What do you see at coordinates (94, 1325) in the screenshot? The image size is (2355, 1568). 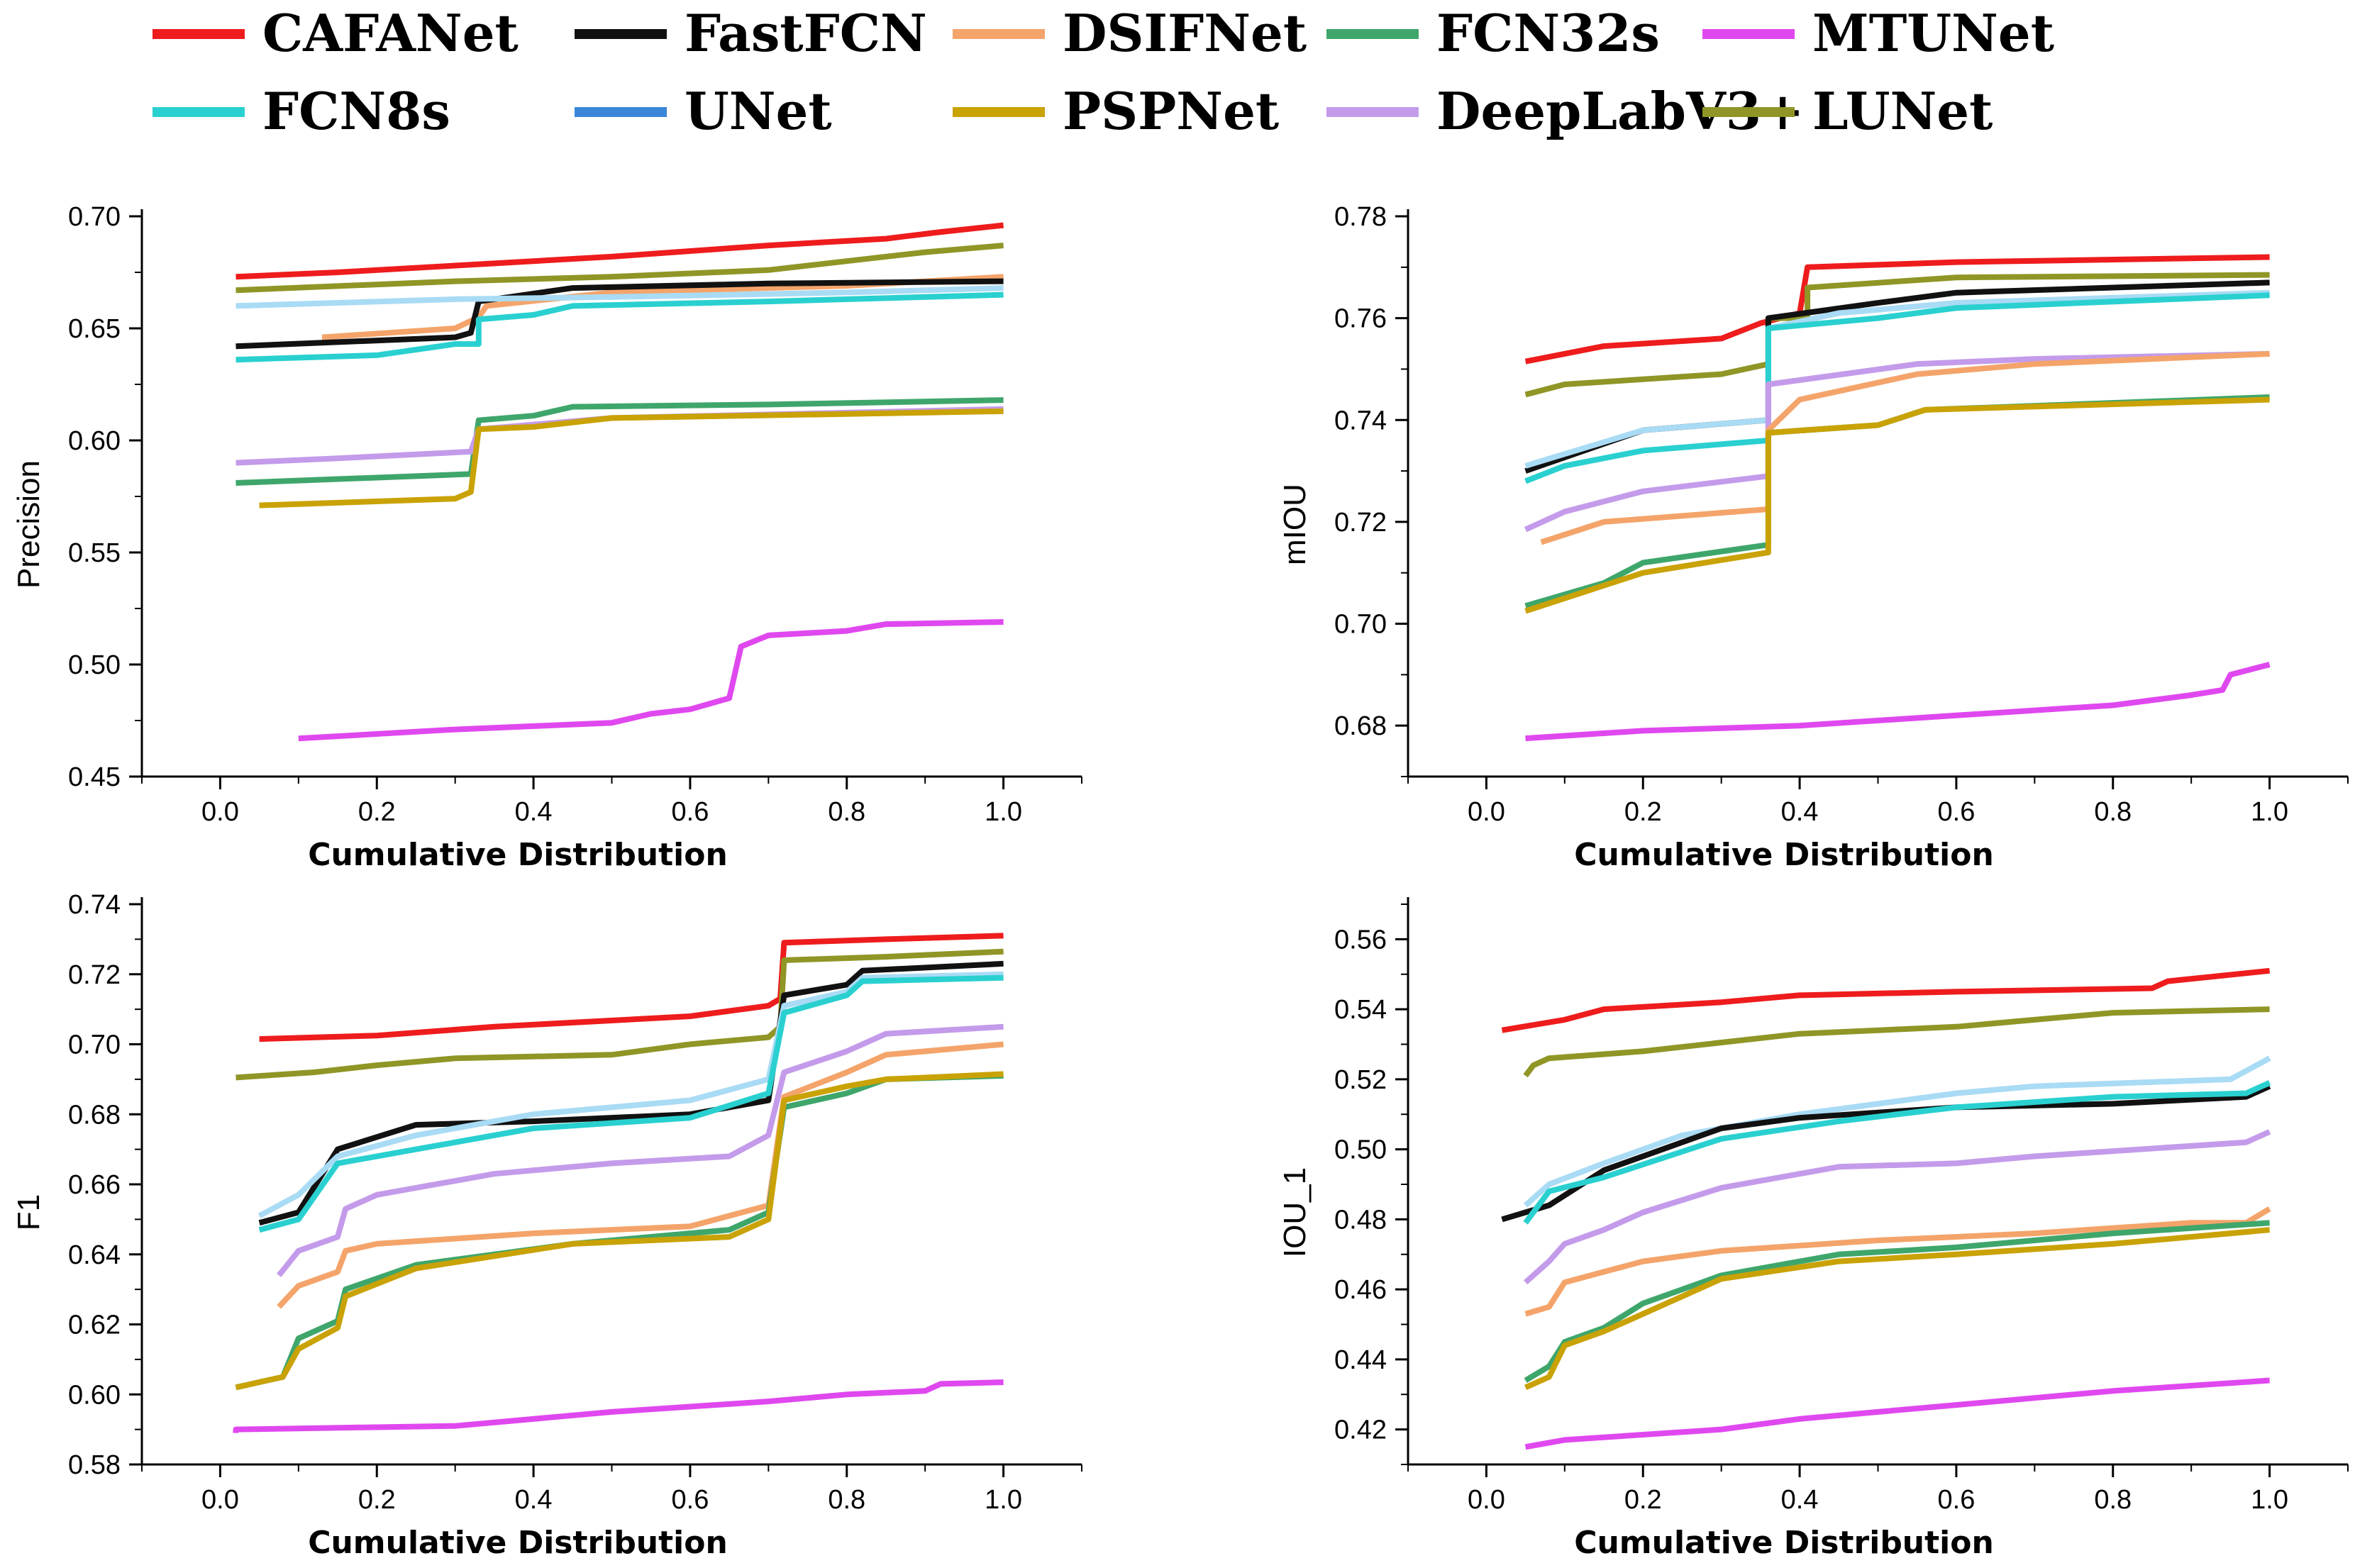 I see `y-tick-label: 0.62` at bounding box center [94, 1325].